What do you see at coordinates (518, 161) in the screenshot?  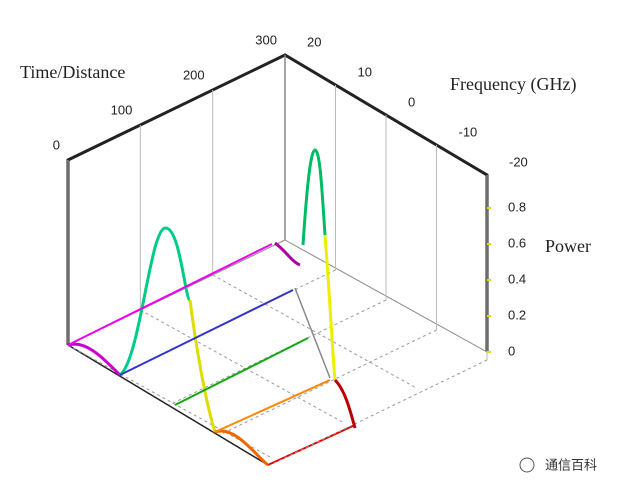 I see `frequency-tick-label: -20` at bounding box center [518, 161].